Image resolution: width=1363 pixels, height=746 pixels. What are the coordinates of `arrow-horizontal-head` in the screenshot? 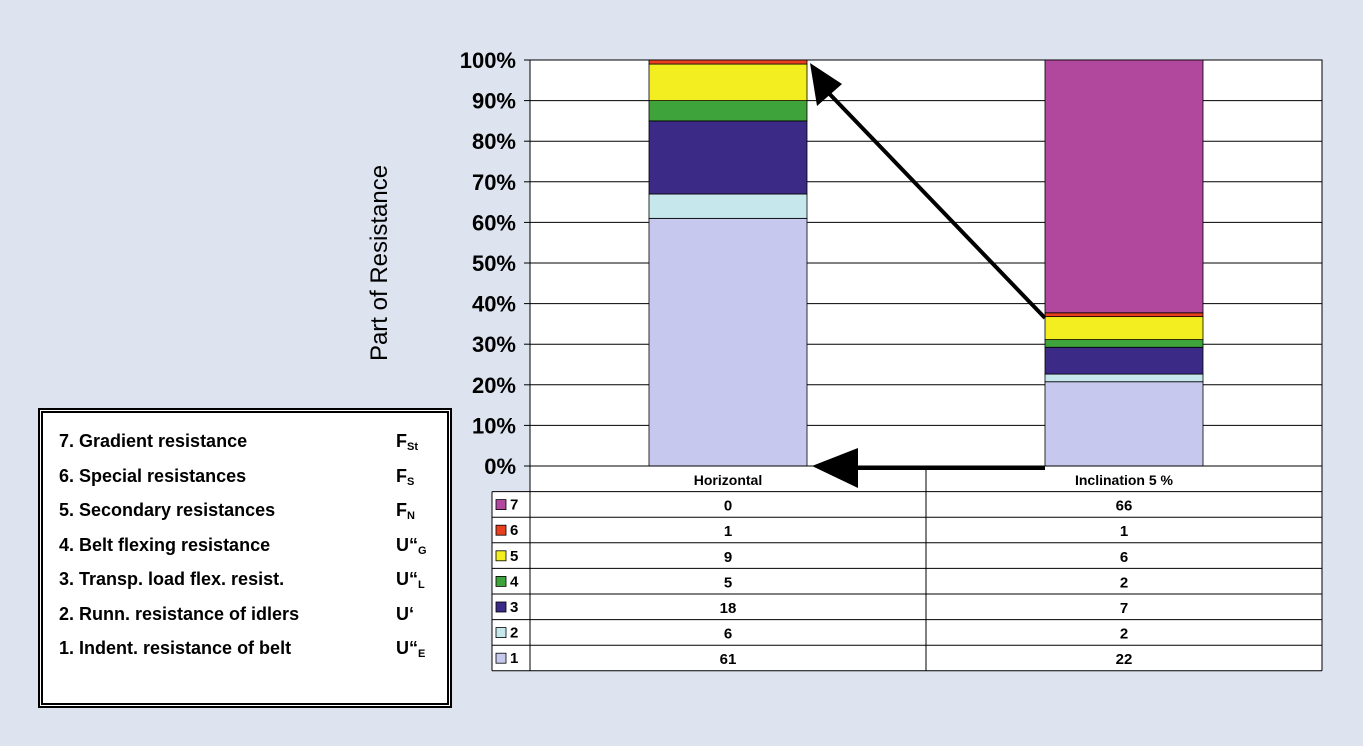 It's located at (835, 468).